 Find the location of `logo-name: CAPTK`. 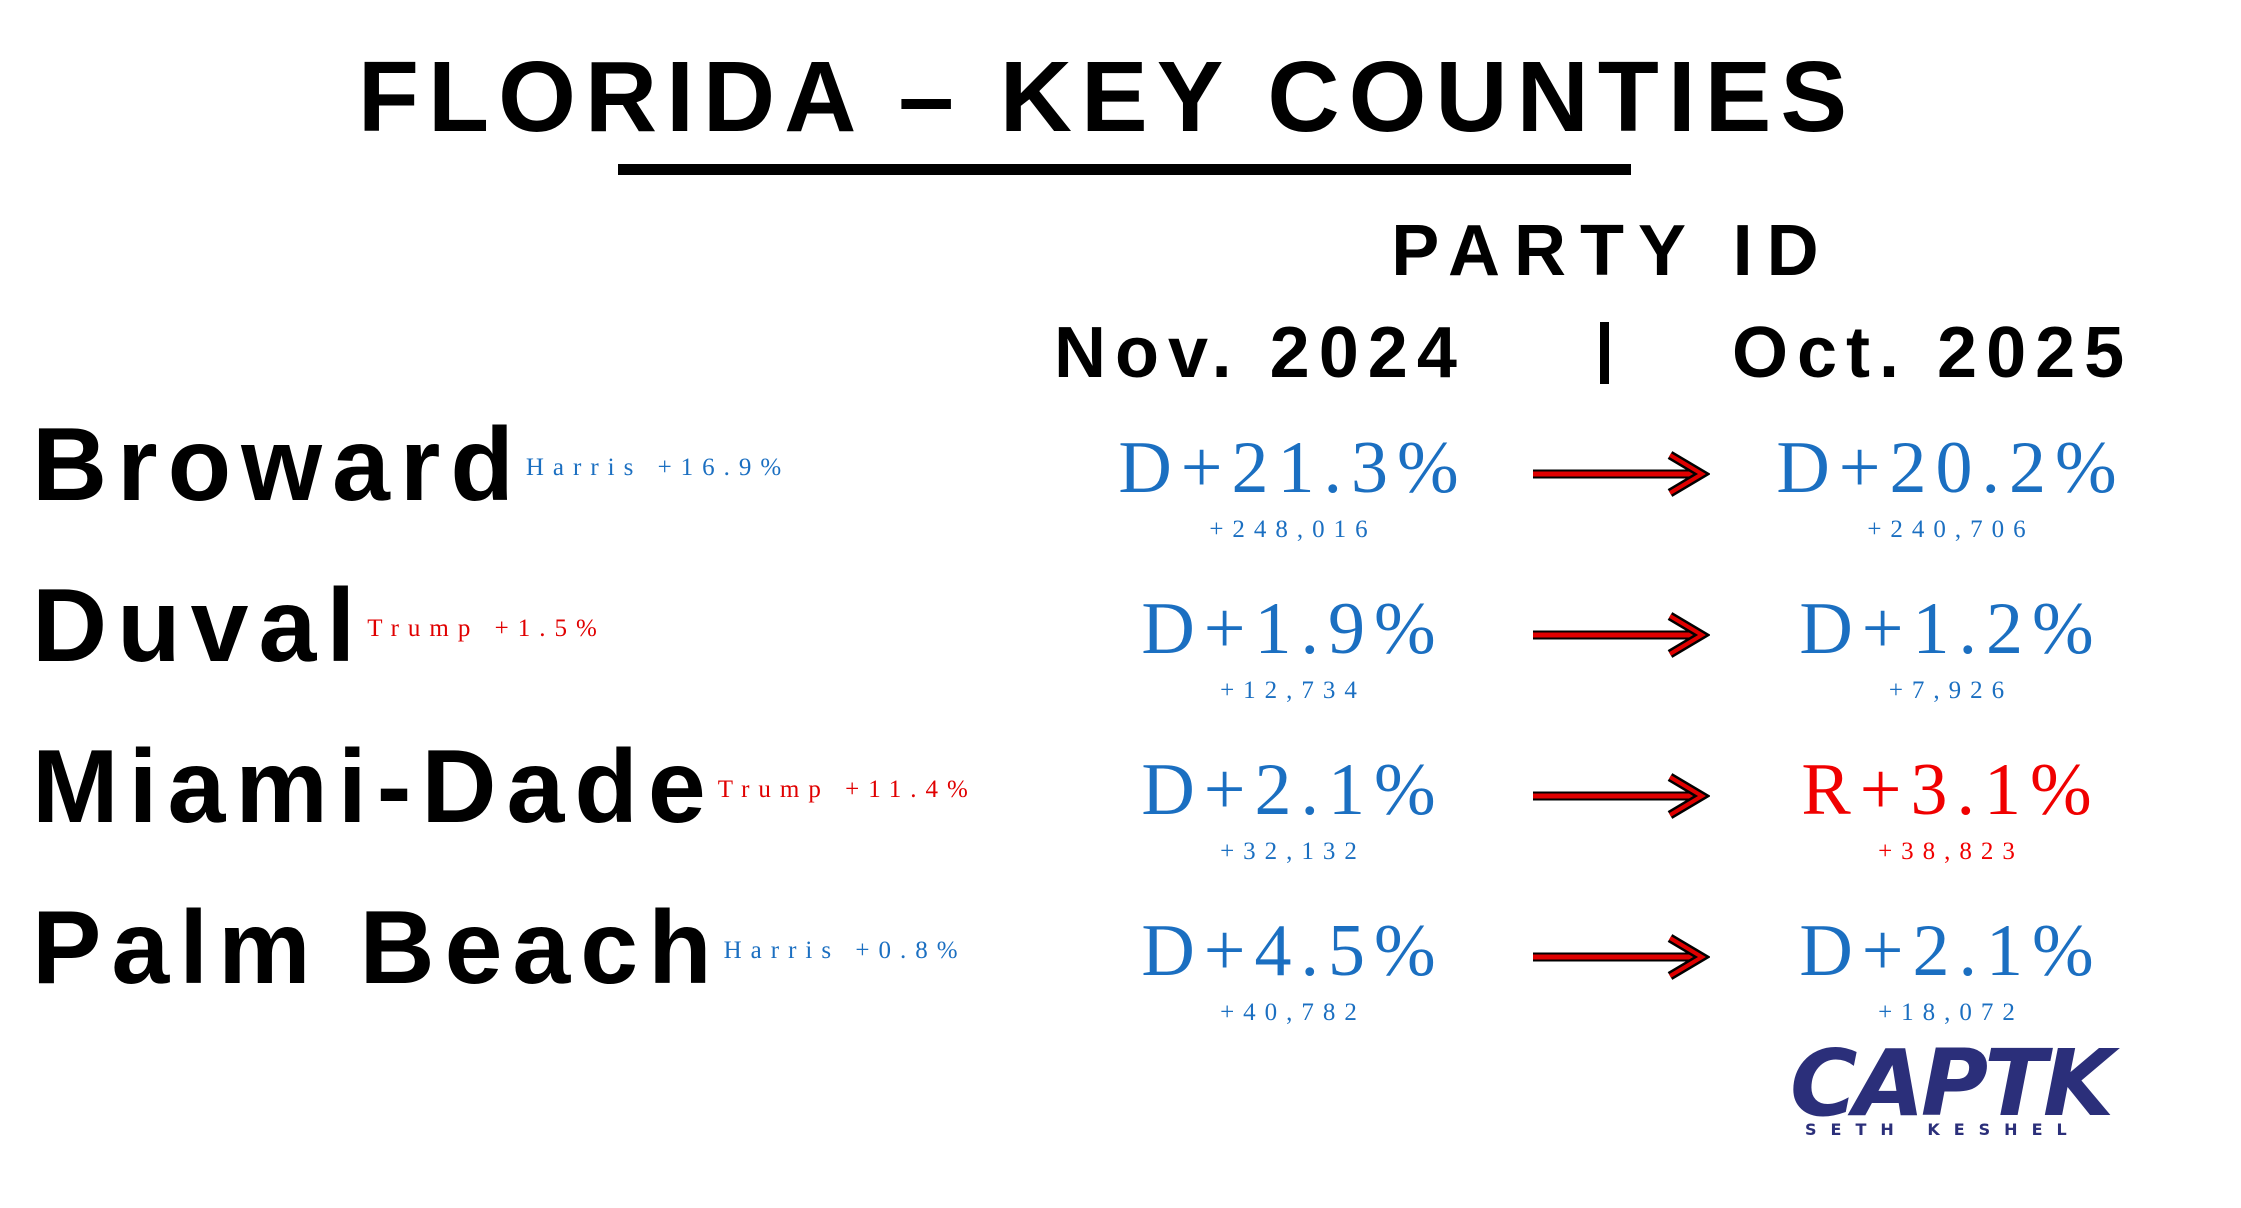

logo-name: CAPTK is located at coordinates (1952, 1083).